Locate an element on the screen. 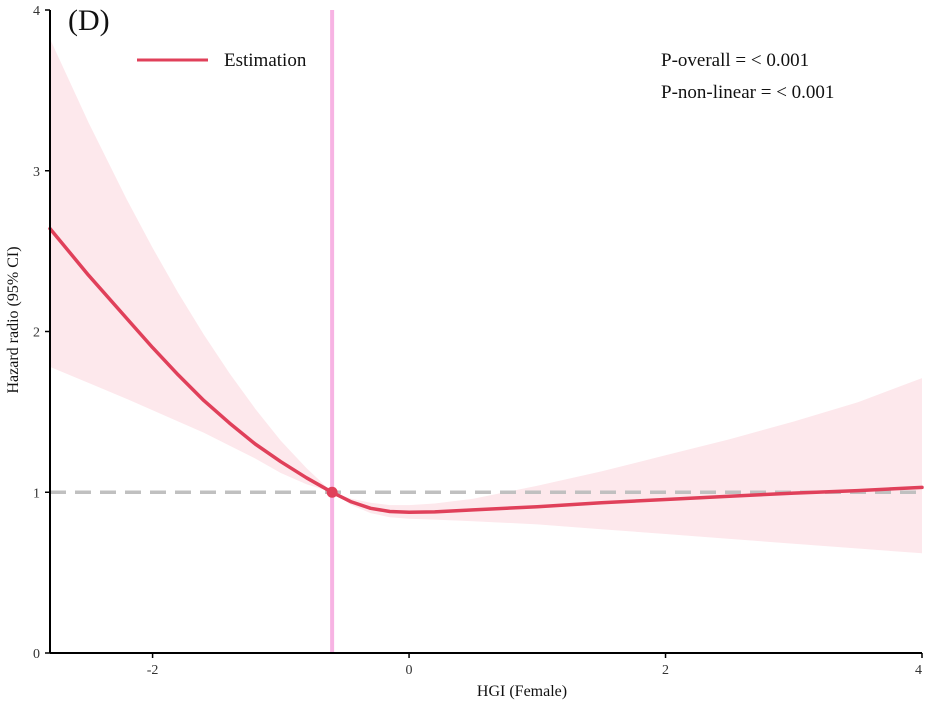 Image resolution: width=926 pixels, height=703 pixels. x-tick-label: 2 is located at coordinates (665, 670).